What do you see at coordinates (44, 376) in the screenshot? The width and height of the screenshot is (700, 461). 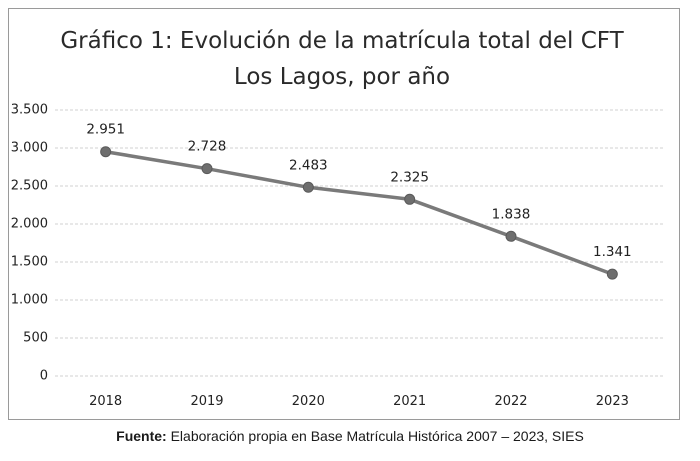 I see `y-tick-label: 0` at bounding box center [44, 376].